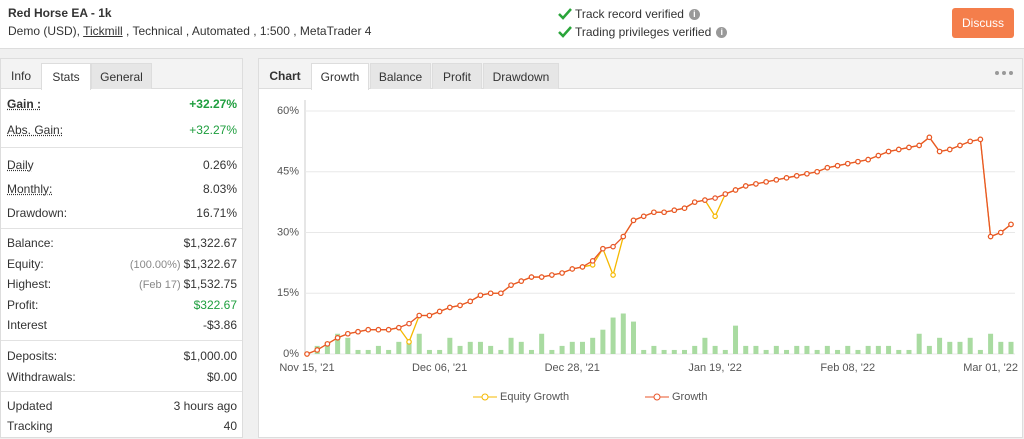  I want to click on stat-label: Deposits:, so click(32, 355).